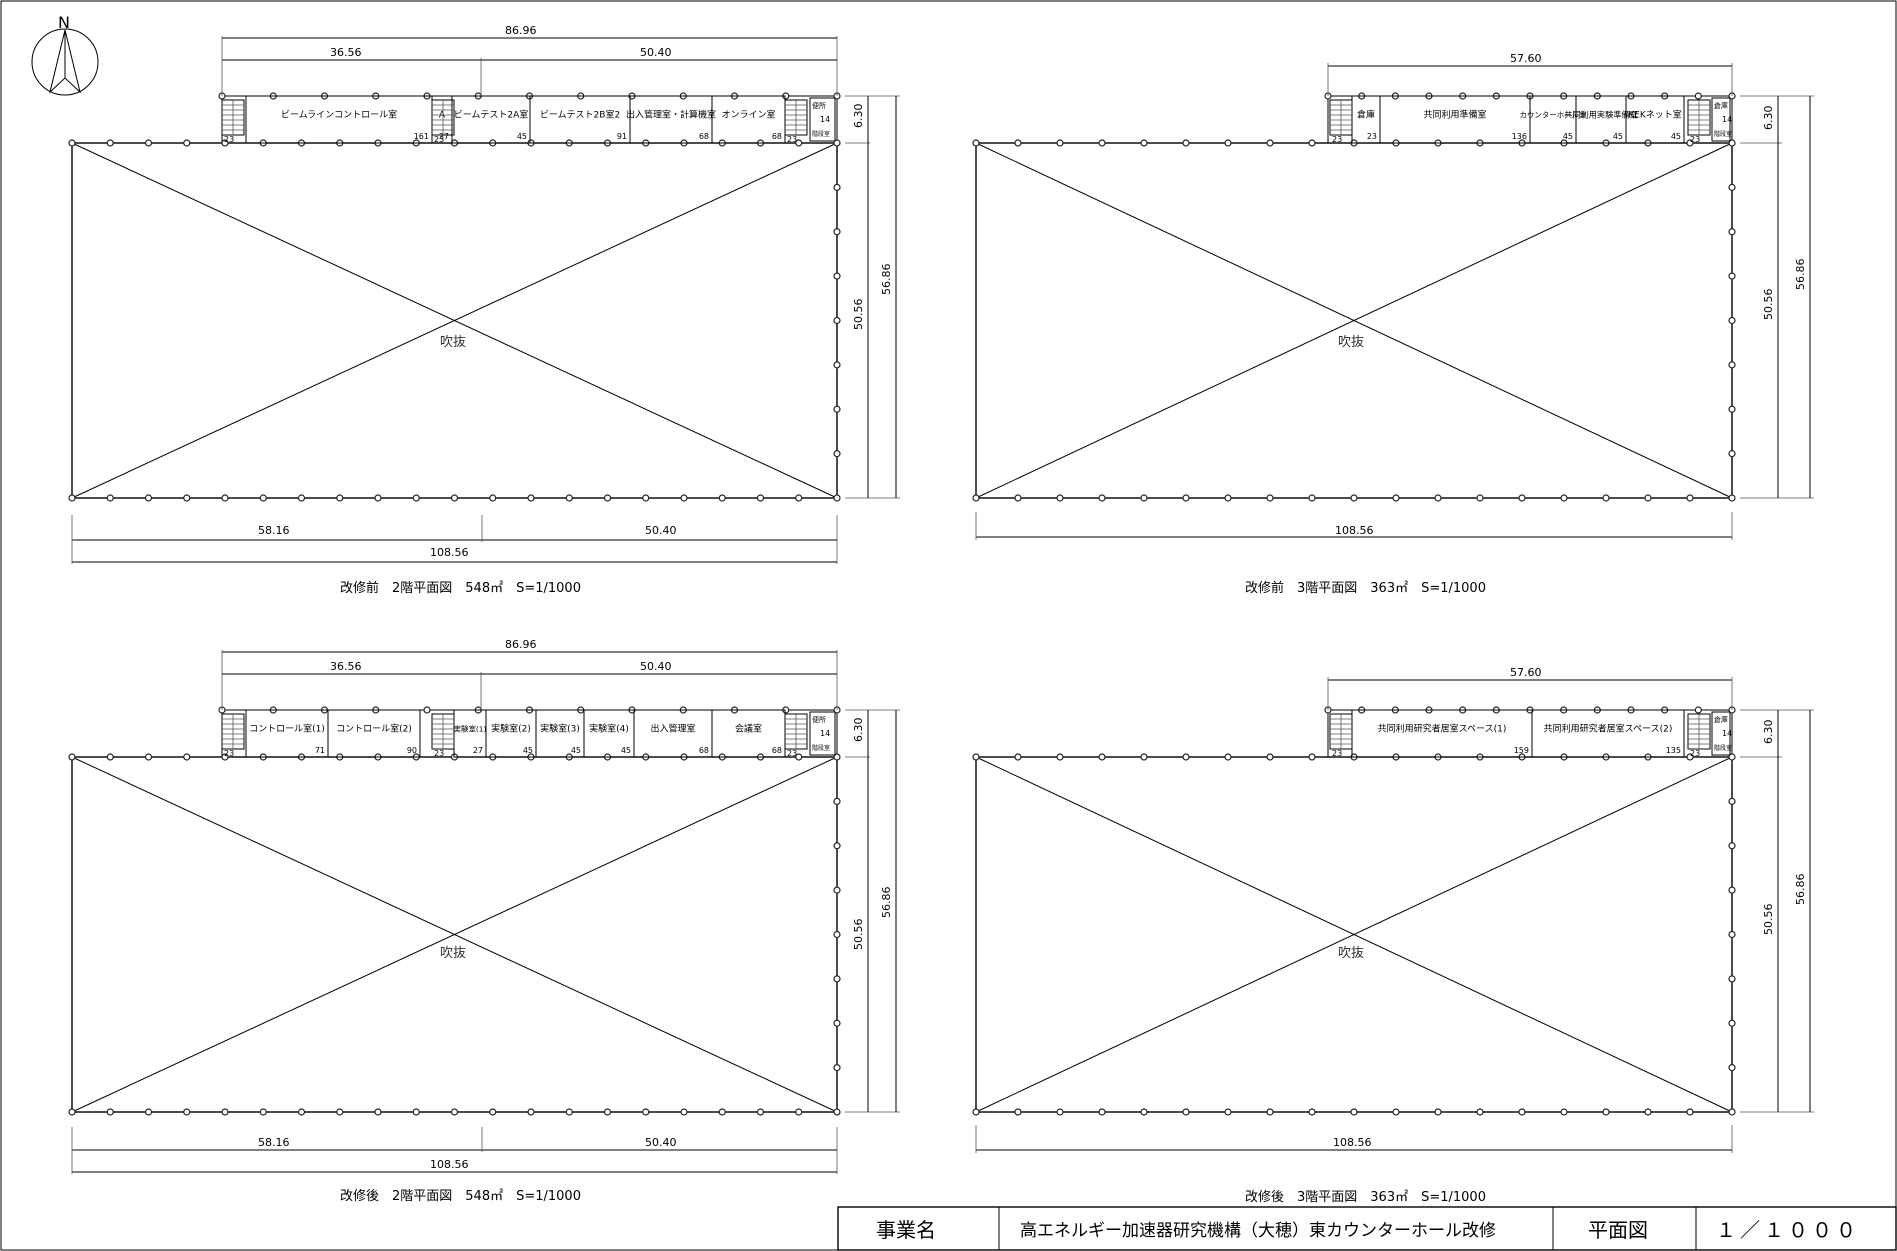  Describe the element at coordinates (906, 1230) in the screenshot. I see `project-label: 事業名` at that location.